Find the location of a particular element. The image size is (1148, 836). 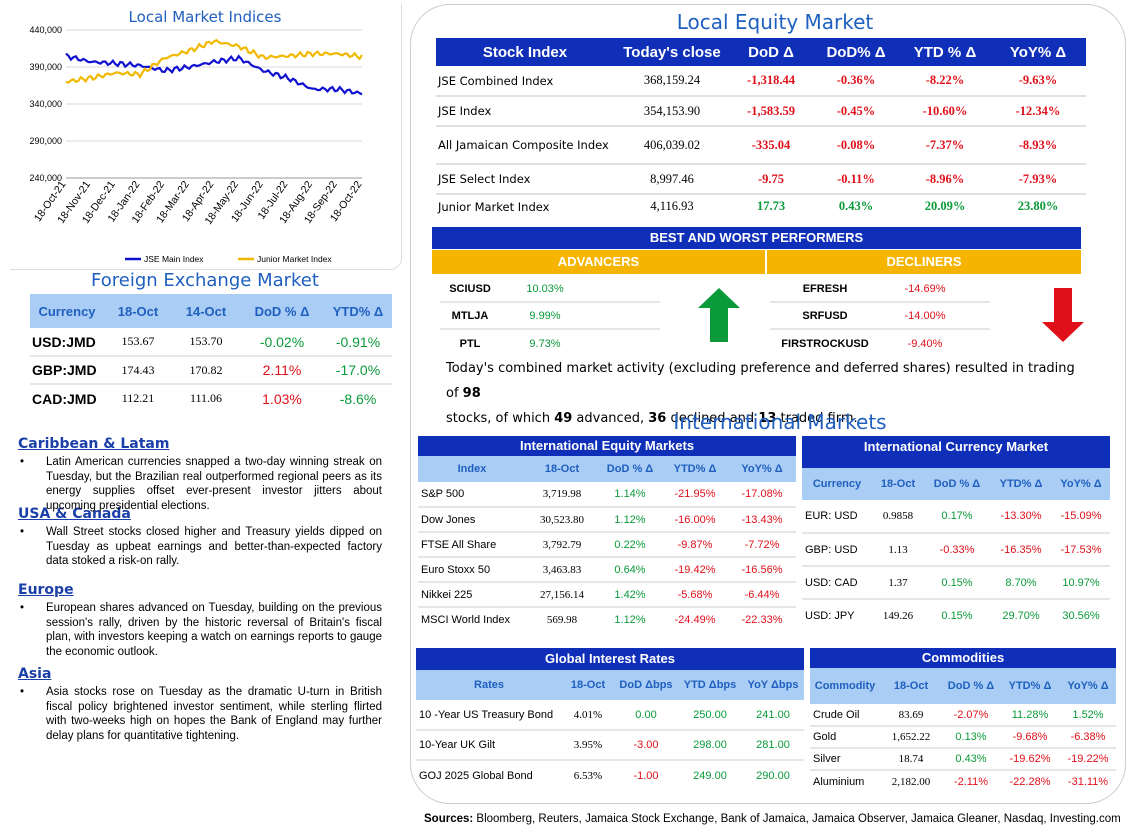

series-line is located at coordinates (214, 74).